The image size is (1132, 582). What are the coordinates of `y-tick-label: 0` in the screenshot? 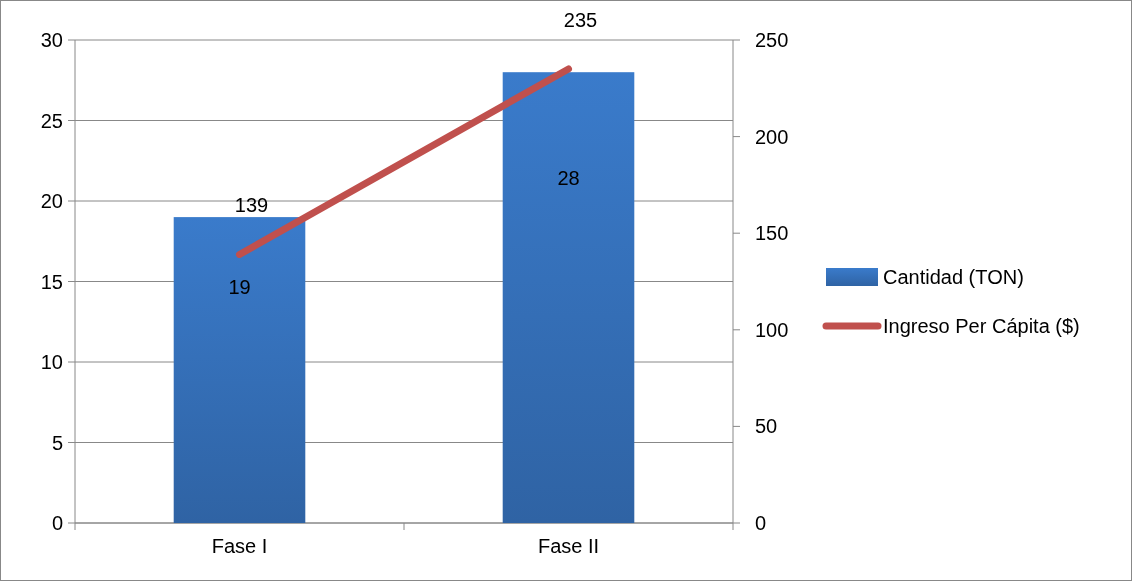 It's located at (57, 523).